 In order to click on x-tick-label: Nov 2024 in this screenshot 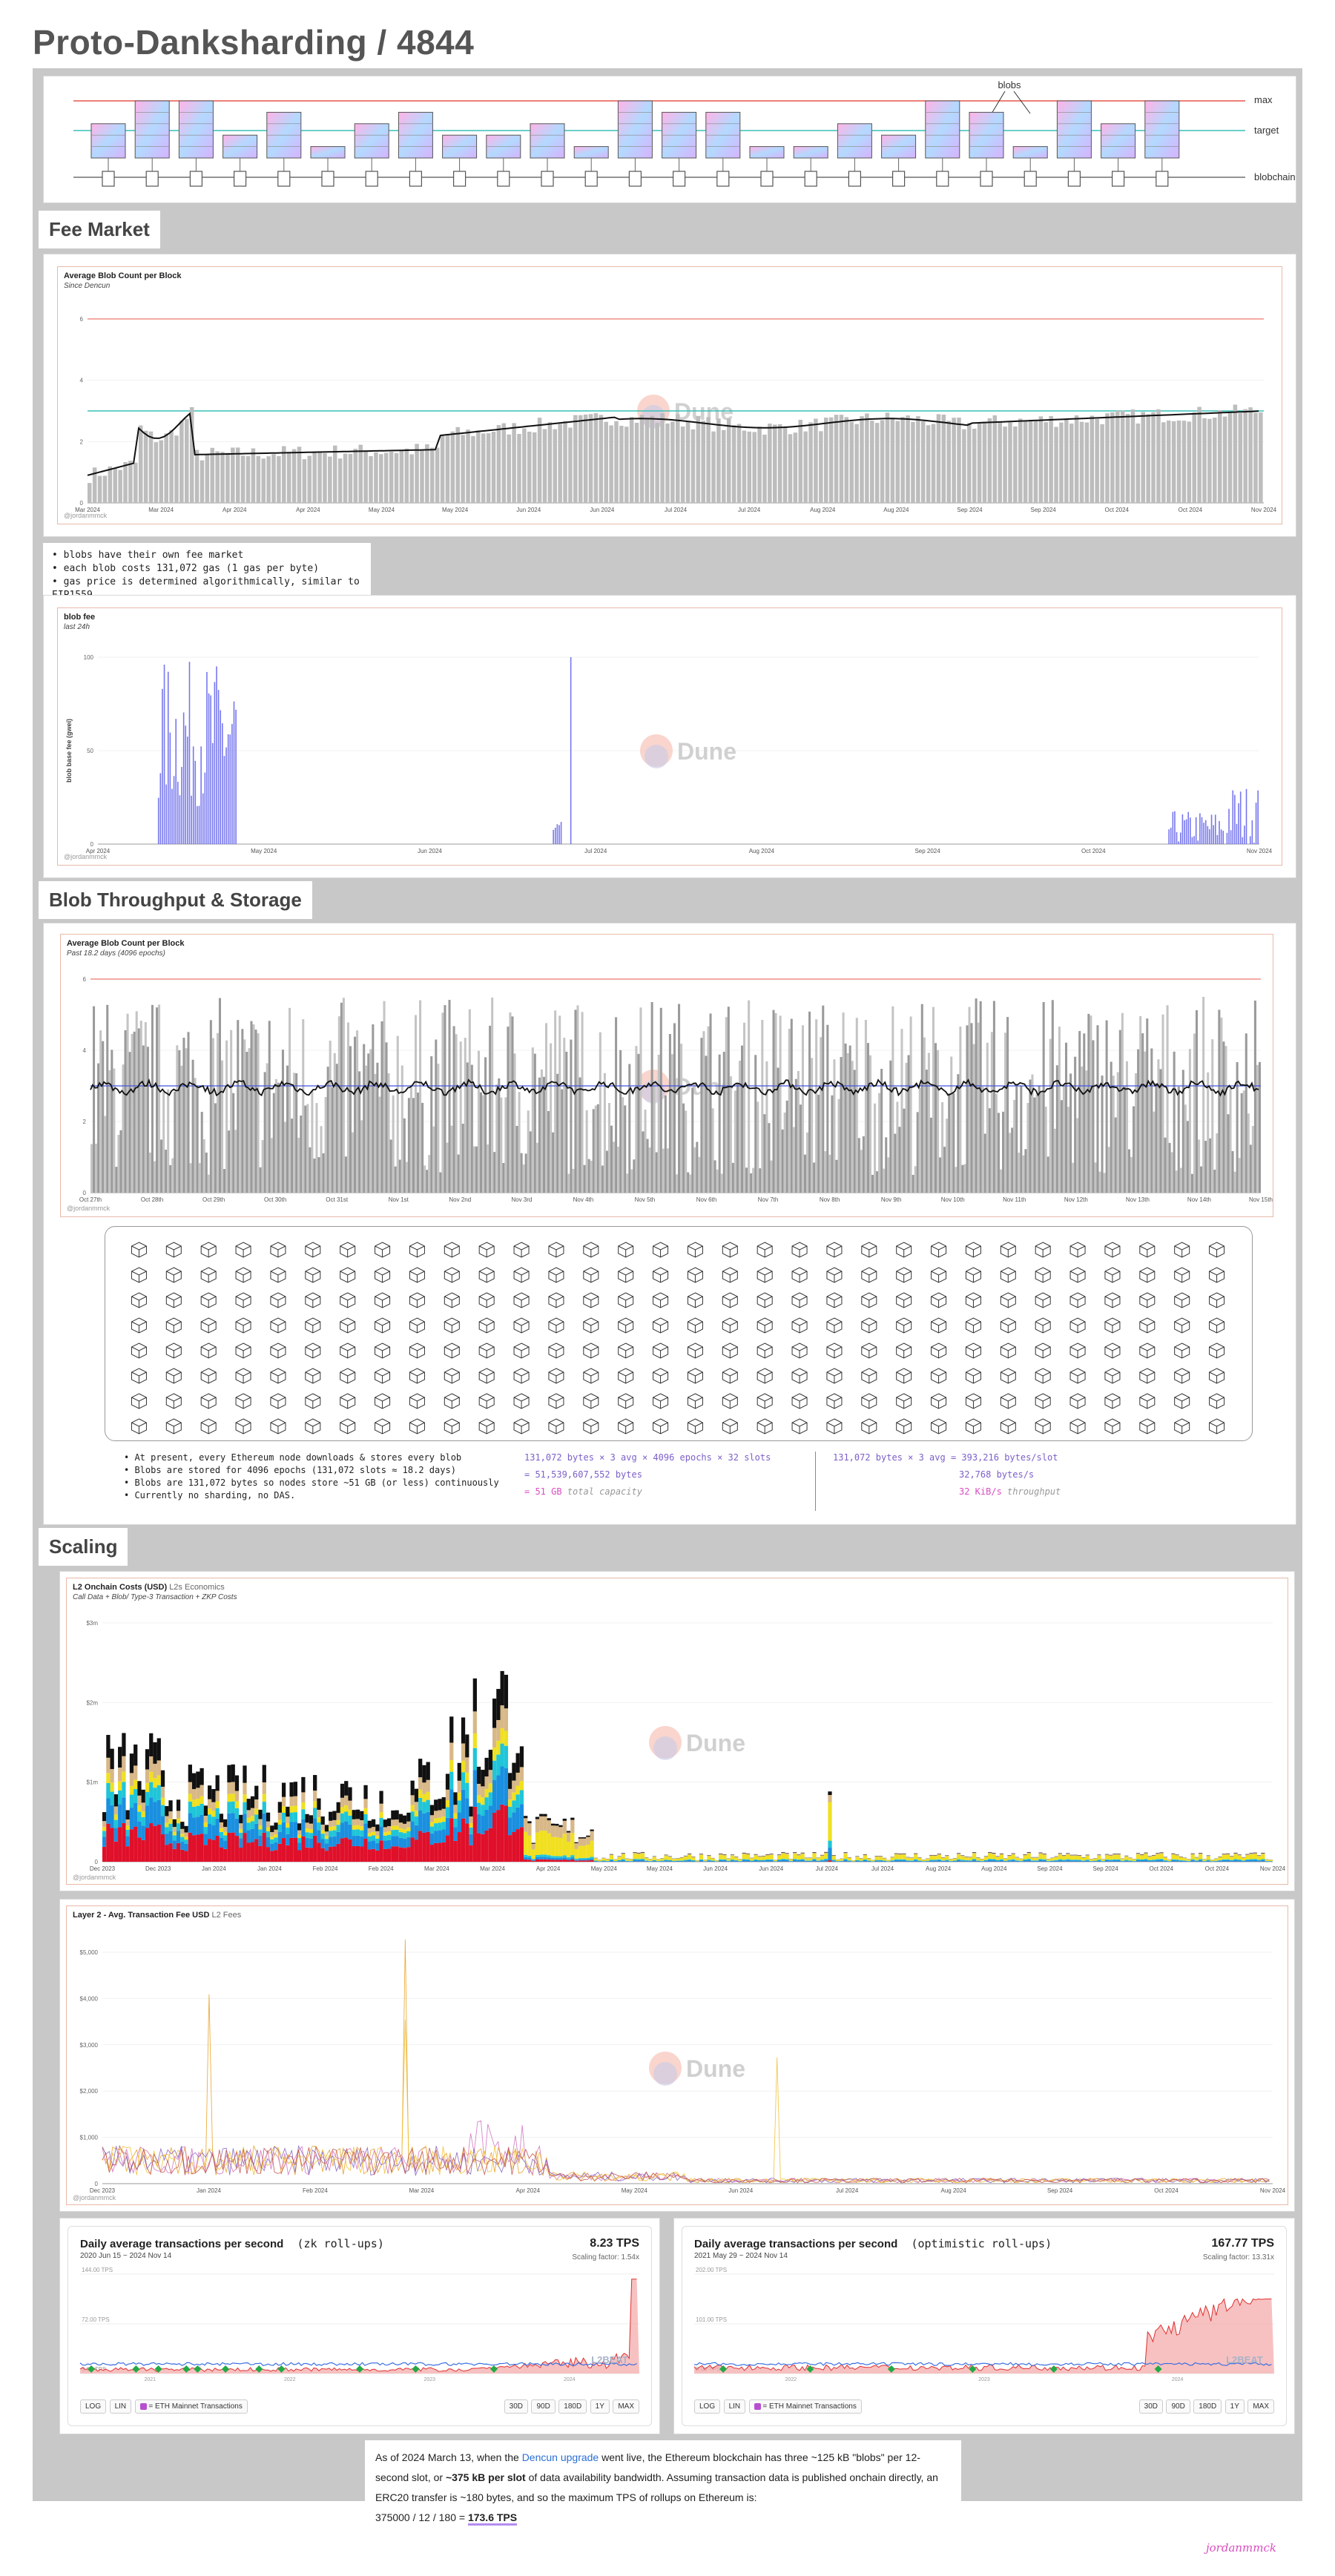, I will do `click(1273, 1869)`.